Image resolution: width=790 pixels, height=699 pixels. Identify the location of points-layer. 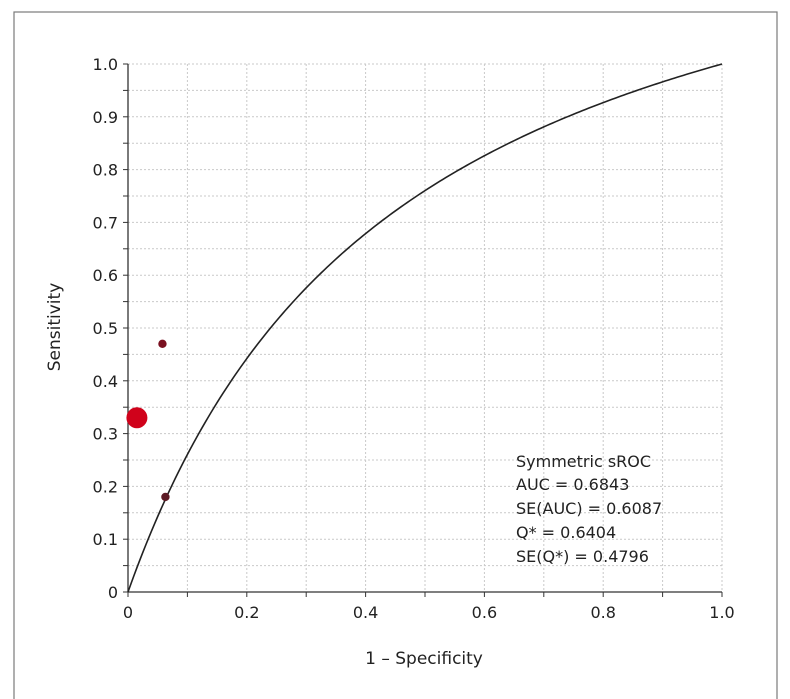
(148, 420).